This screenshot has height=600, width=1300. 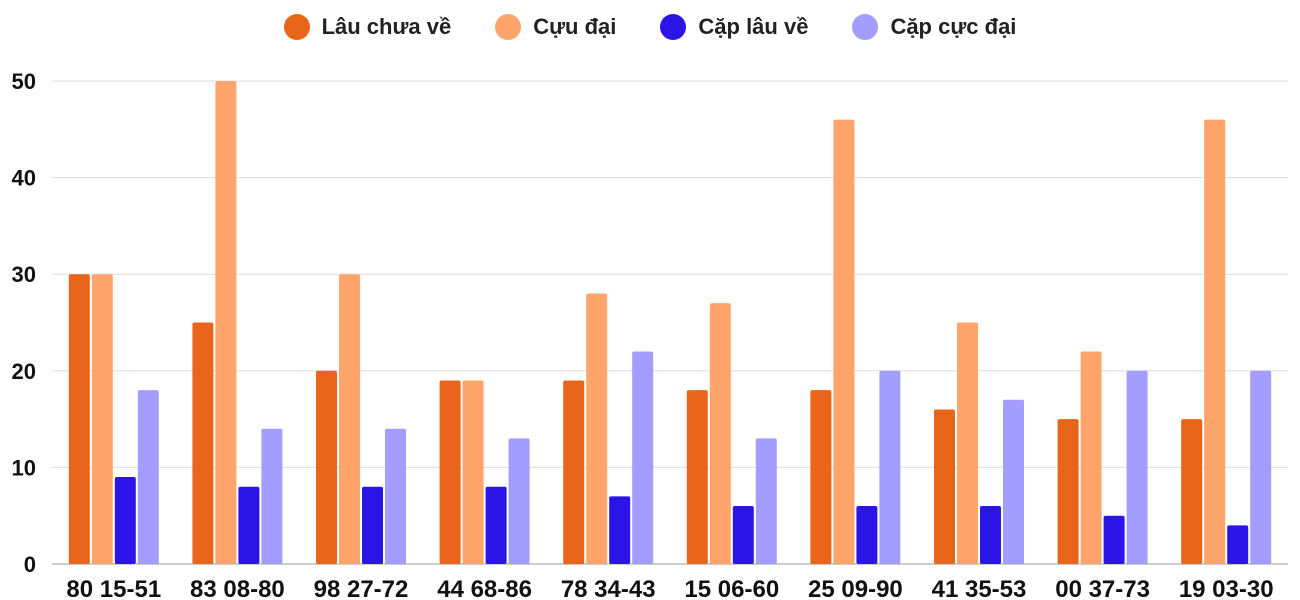 I want to click on x-tick-label: 83 08-80, so click(x=237, y=588).